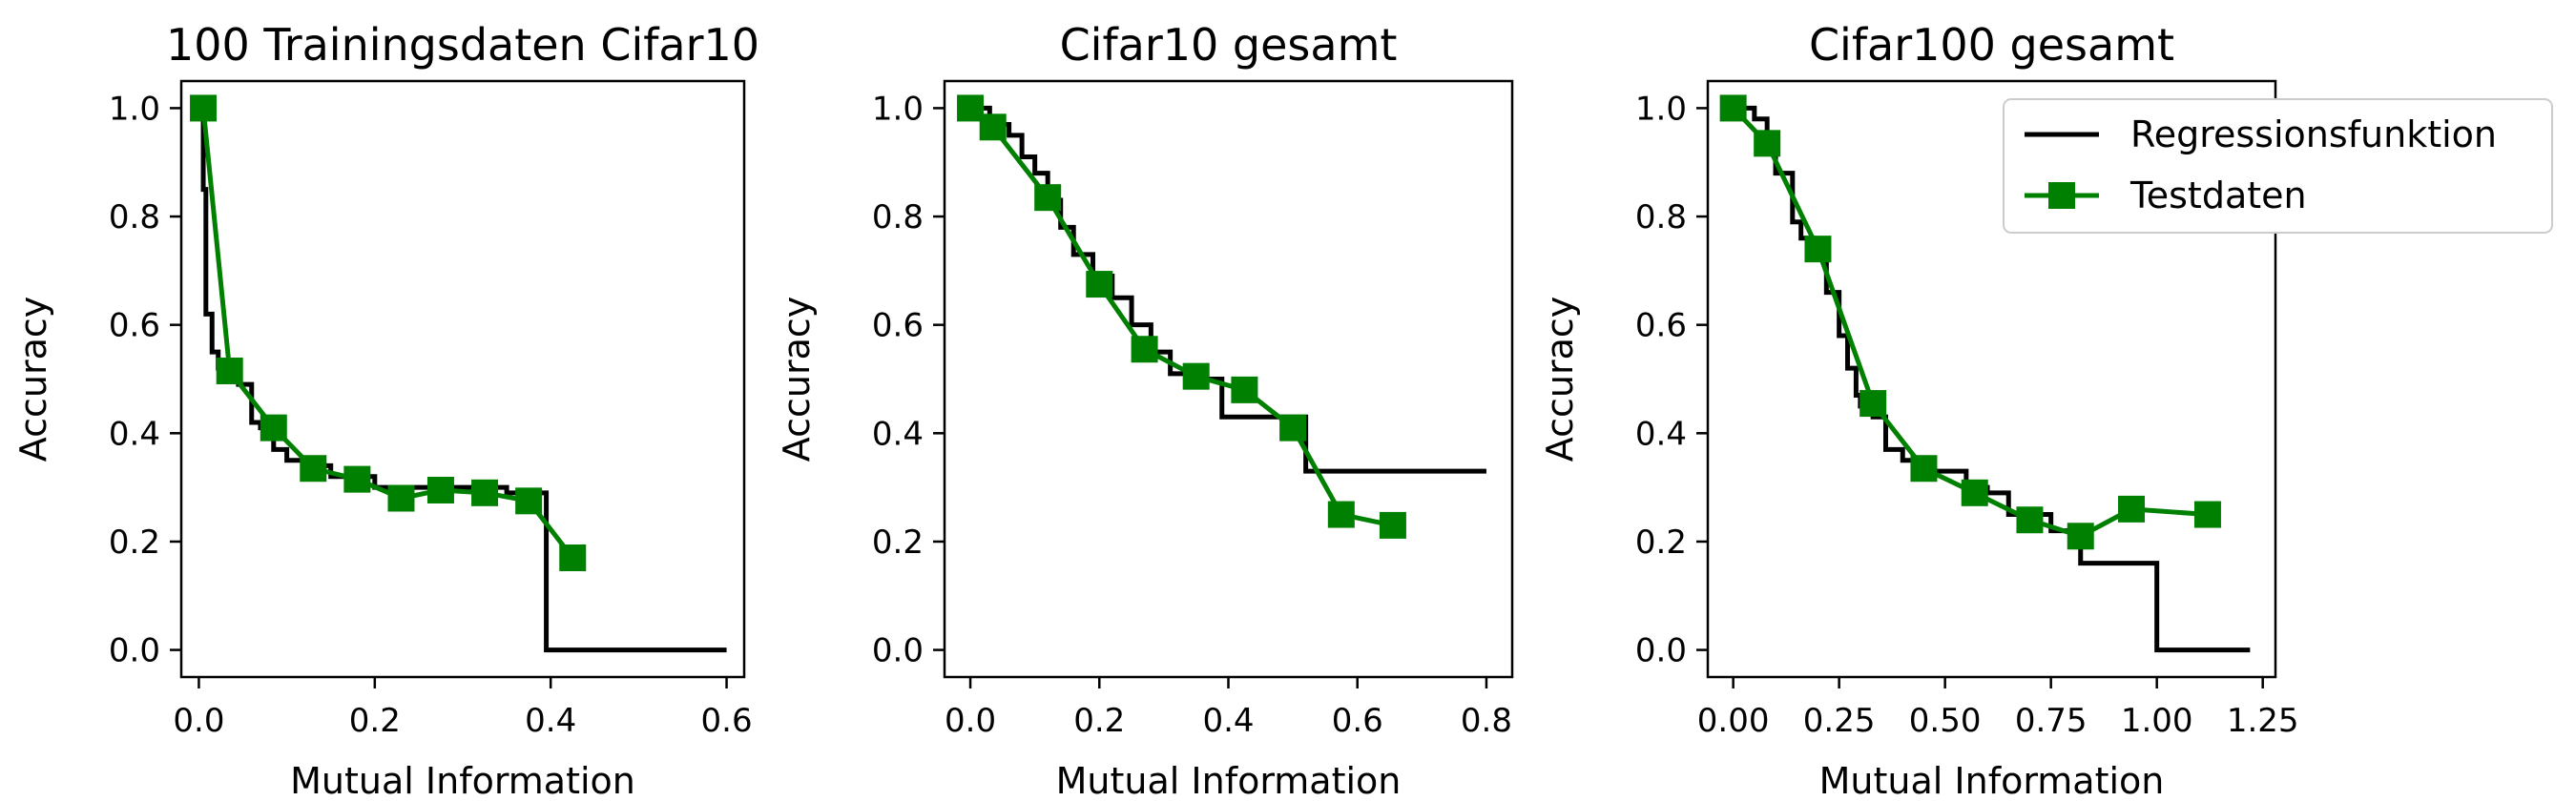 The height and width of the screenshot is (801, 2576). Describe the element at coordinates (1661, 651) in the screenshot. I see `panel-3-ytick-label: 0.0` at that location.